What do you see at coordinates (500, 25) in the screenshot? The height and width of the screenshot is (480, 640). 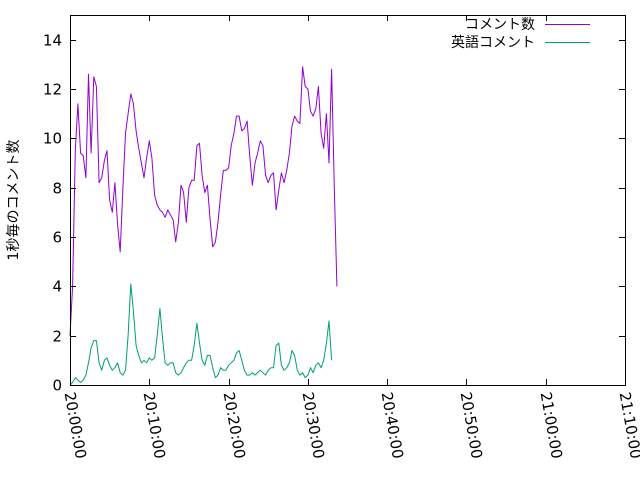 I see `legend-label-0: コメント数` at bounding box center [500, 25].